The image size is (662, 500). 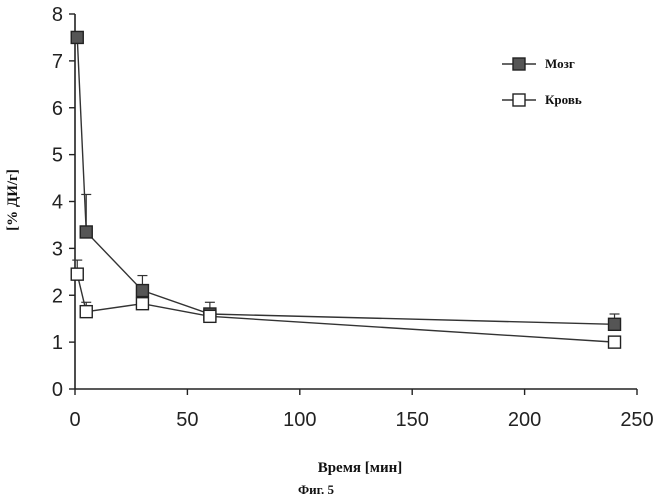 What do you see at coordinates (524, 420) in the screenshot?
I see `x-tick-label: 200` at bounding box center [524, 420].